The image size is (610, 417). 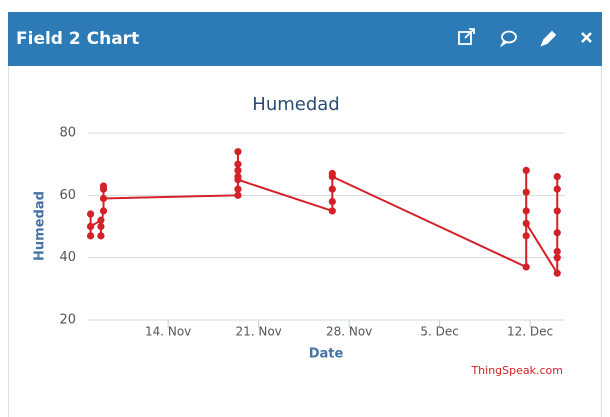 What do you see at coordinates (525, 38) in the screenshot?
I see `header-icons` at bounding box center [525, 38].